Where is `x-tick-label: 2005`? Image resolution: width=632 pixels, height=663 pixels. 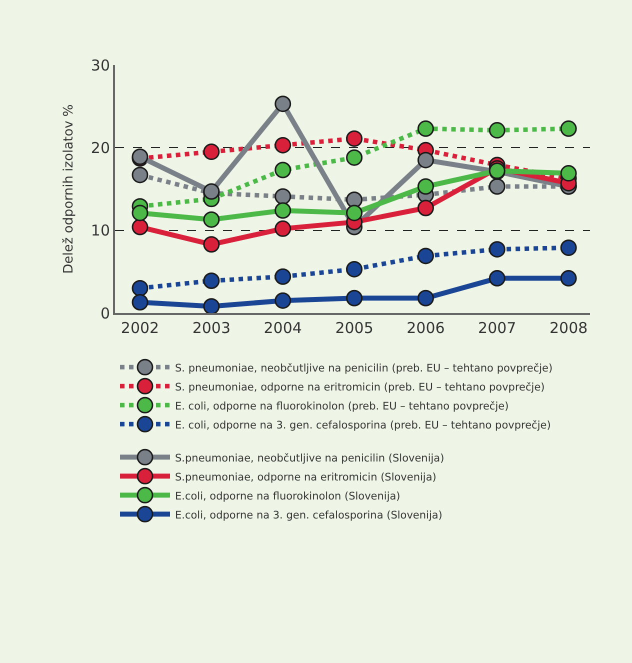
x-tick-label: 2005 is located at coordinates (354, 328).